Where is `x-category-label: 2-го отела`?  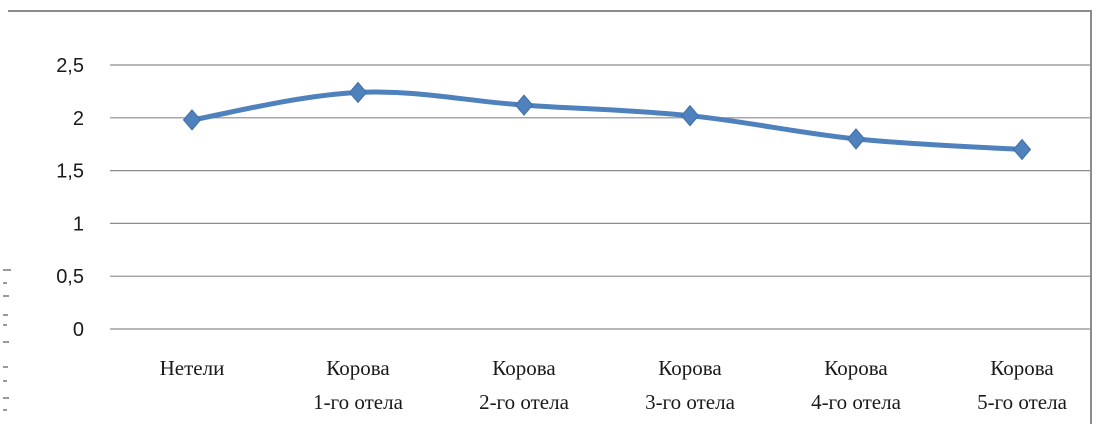 x-category-label: 2-го отела is located at coordinates (524, 402).